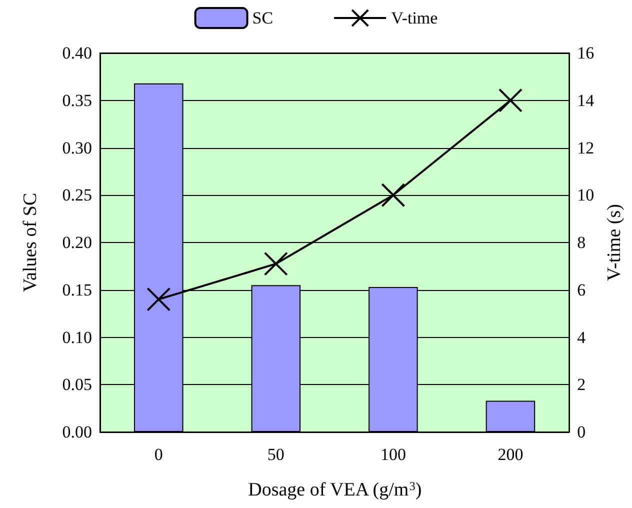 Image resolution: width=632 pixels, height=508 pixels. What do you see at coordinates (30, 242) in the screenshot?
I see `y-axis-title: Values of SC` at bounding box center [30, 242].